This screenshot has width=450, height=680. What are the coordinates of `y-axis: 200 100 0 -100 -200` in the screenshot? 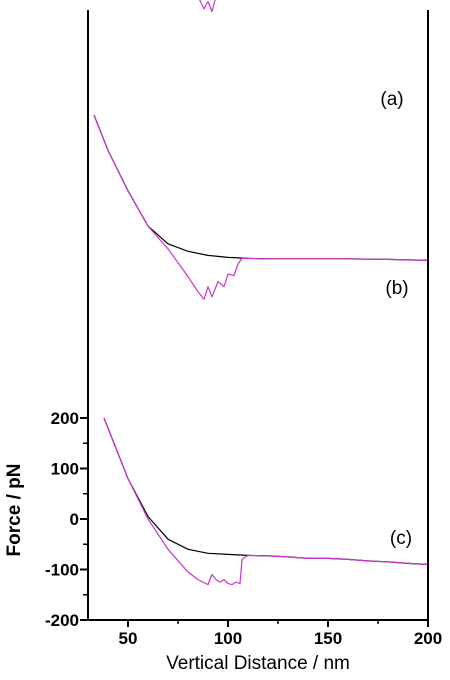 It's located at (66, 519).